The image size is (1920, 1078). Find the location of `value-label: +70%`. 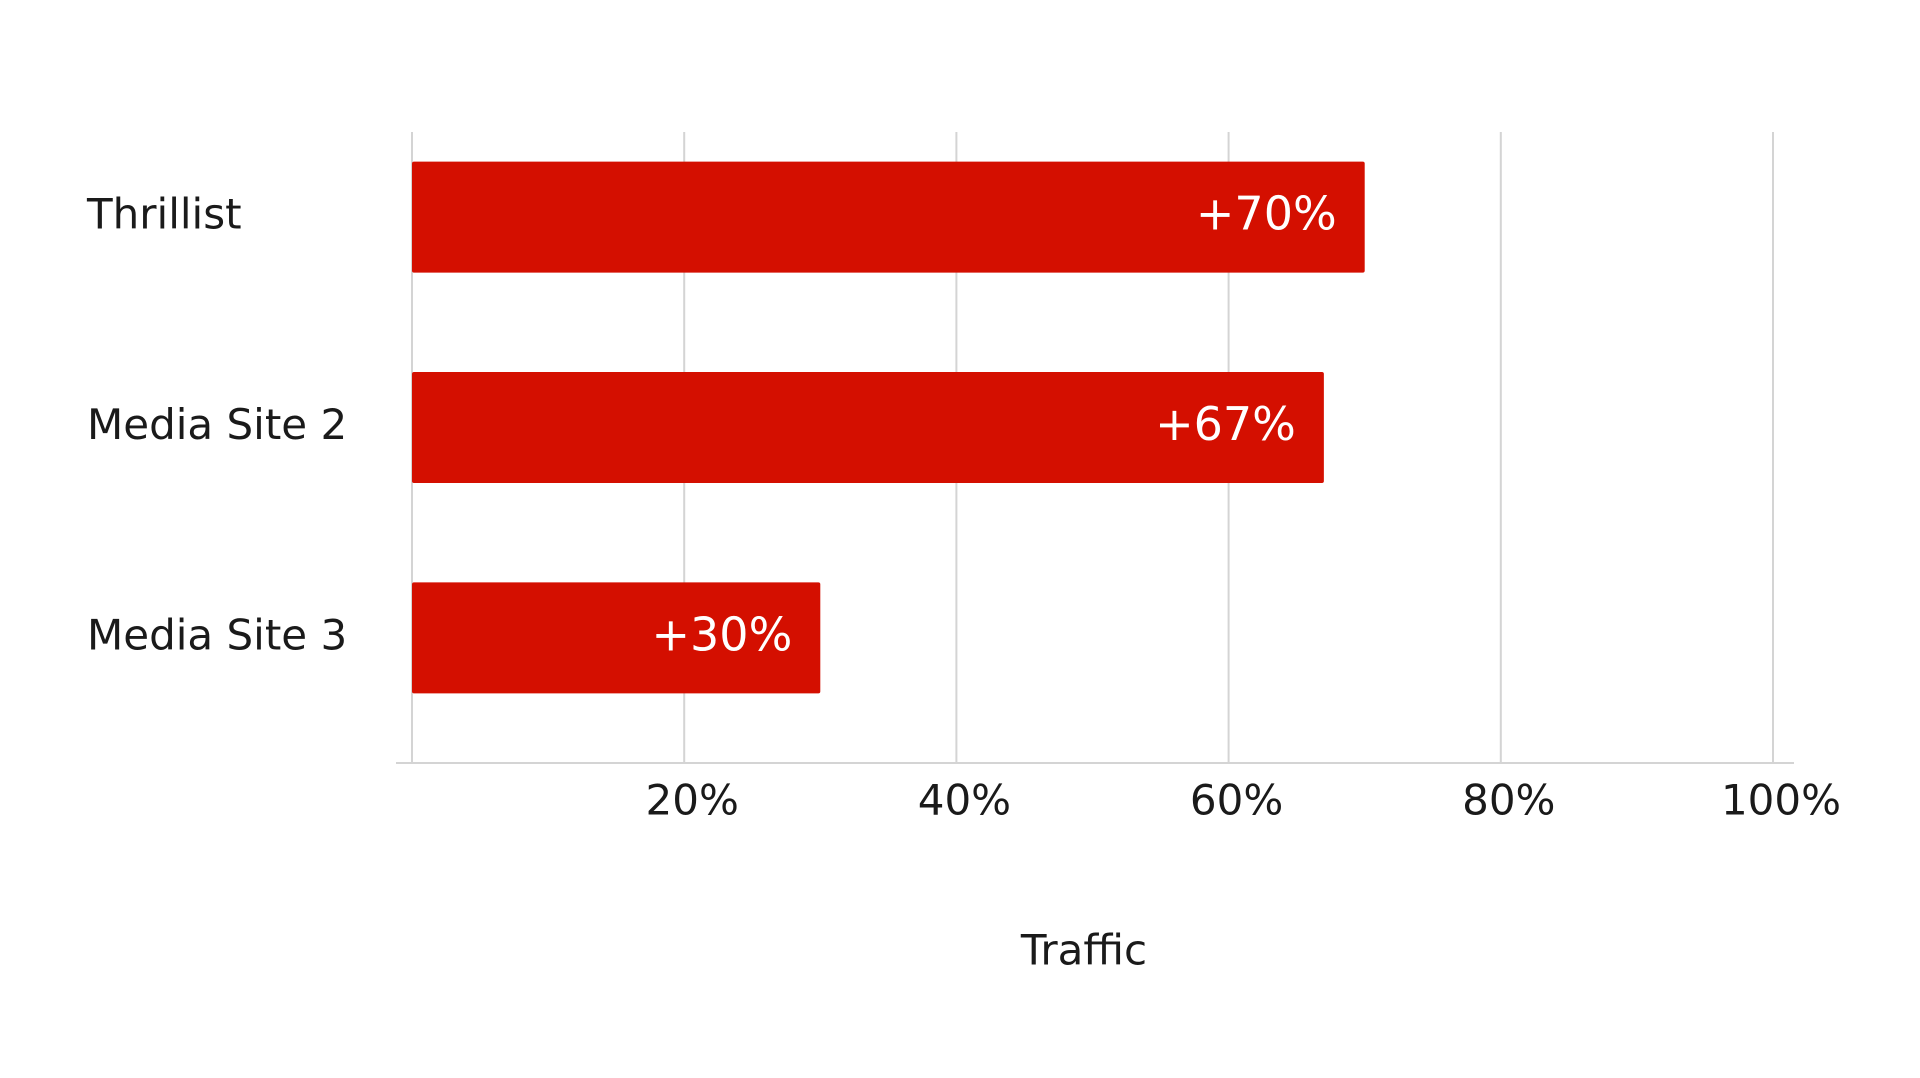

value-label: +70% is located at coordinates (1266, 214).